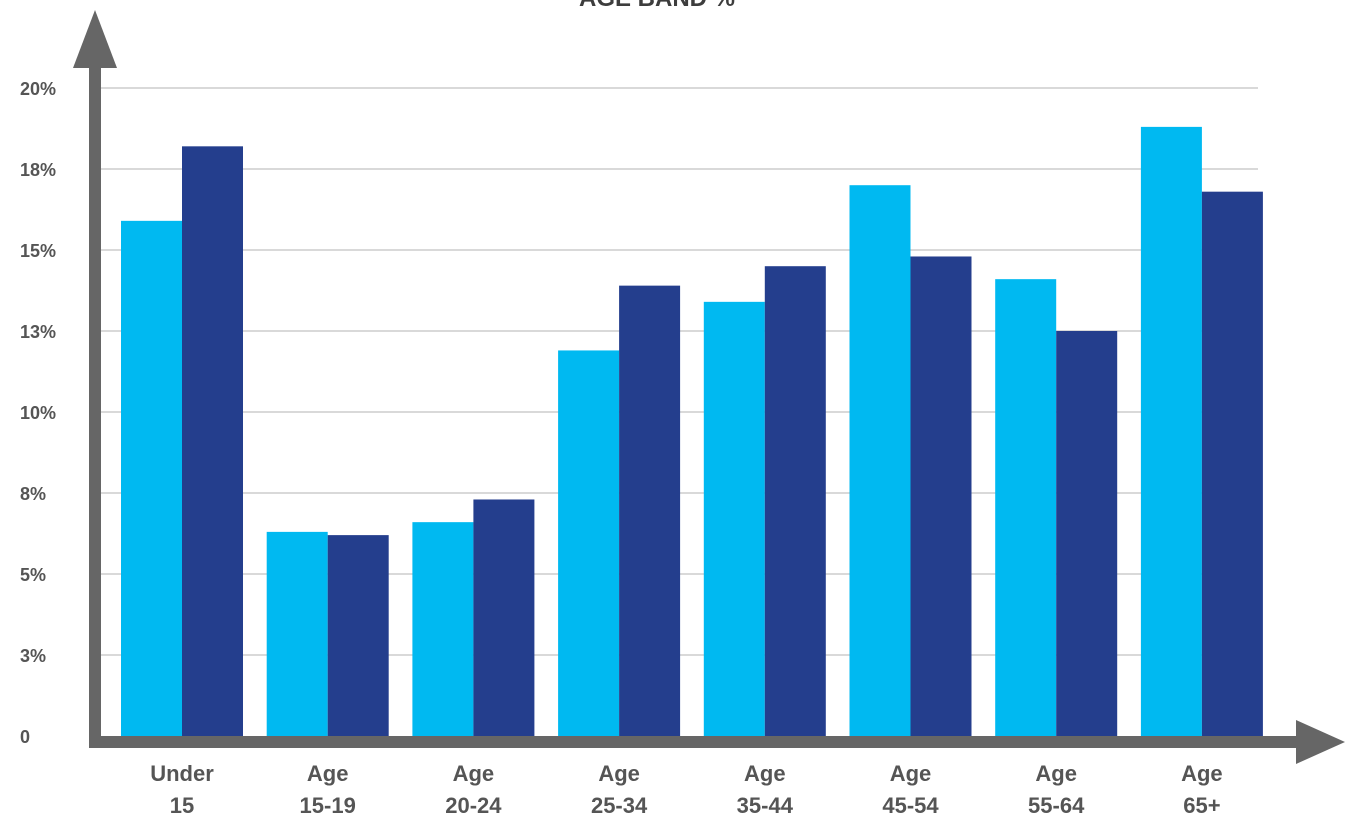 This screenshot has width=1345, height=826. Describe the element at coordinates (33, 494) in the screenshot. I see `y-tick-label: 8%` at that location.